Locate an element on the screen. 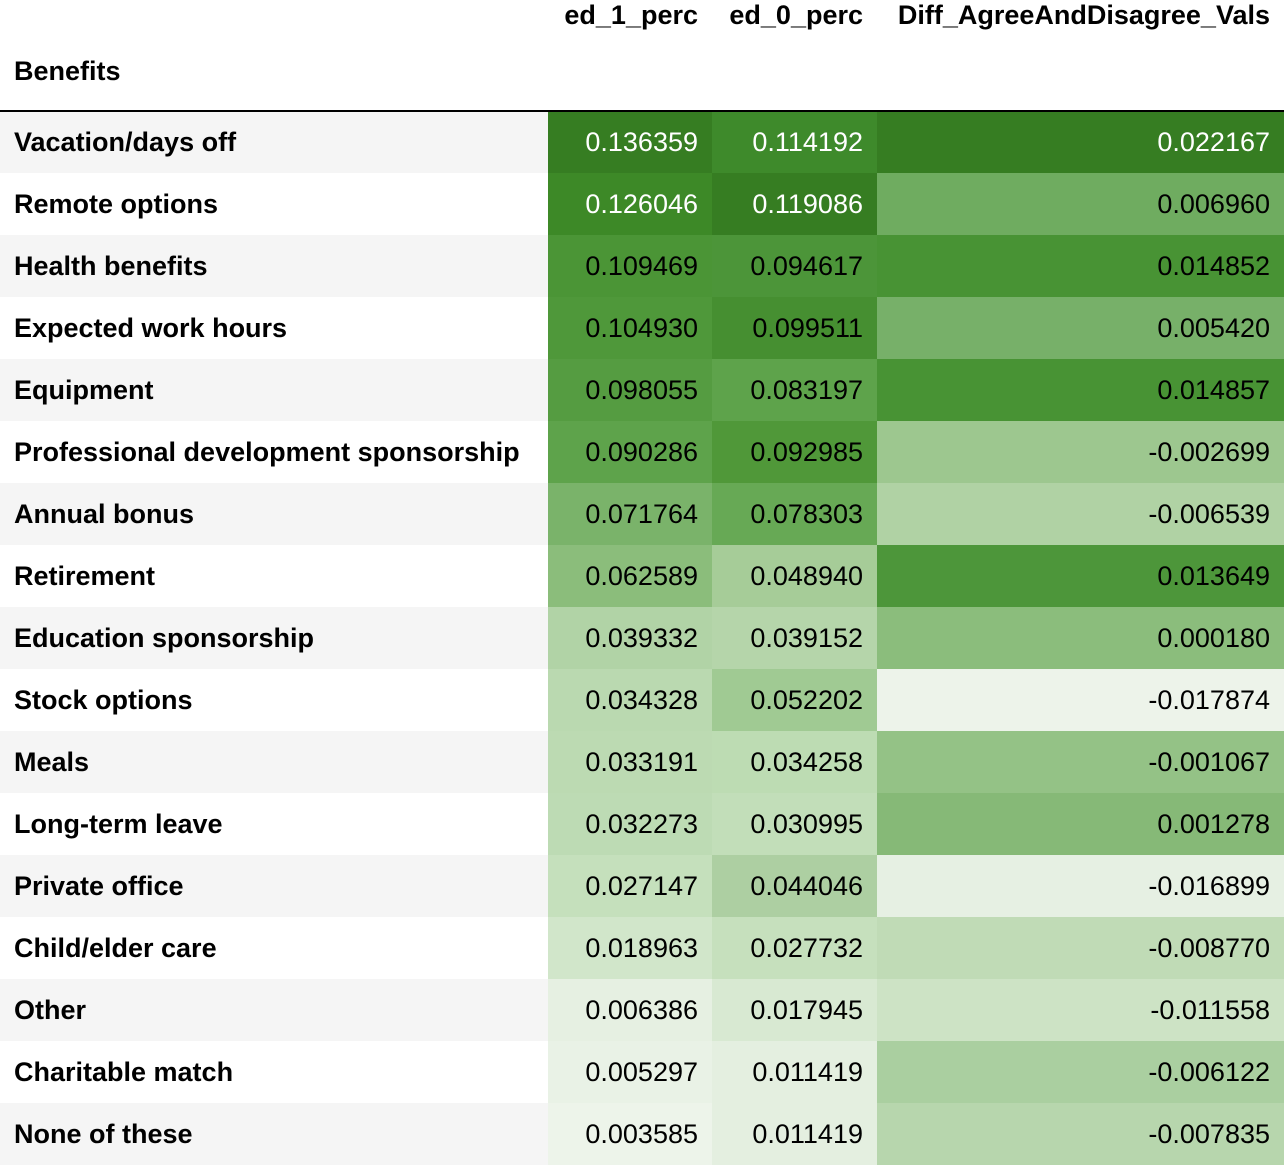 This screenshot has width=1284, height=1165. cell-diff: 0.001278 is located at coordinates (1080, 824).